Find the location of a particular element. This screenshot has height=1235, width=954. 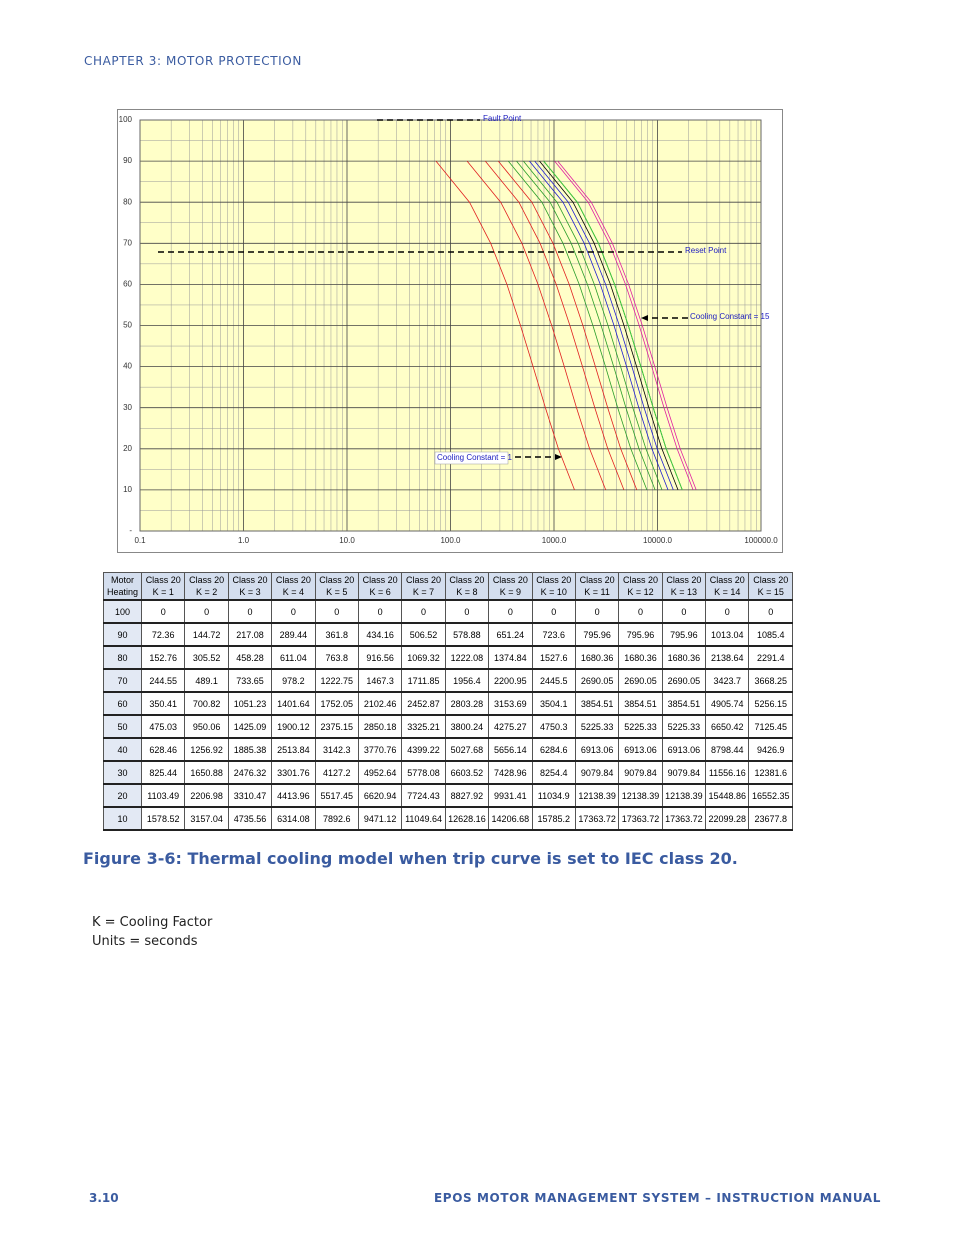

time-cell: 361.8 is located at coordinates (336, 634).